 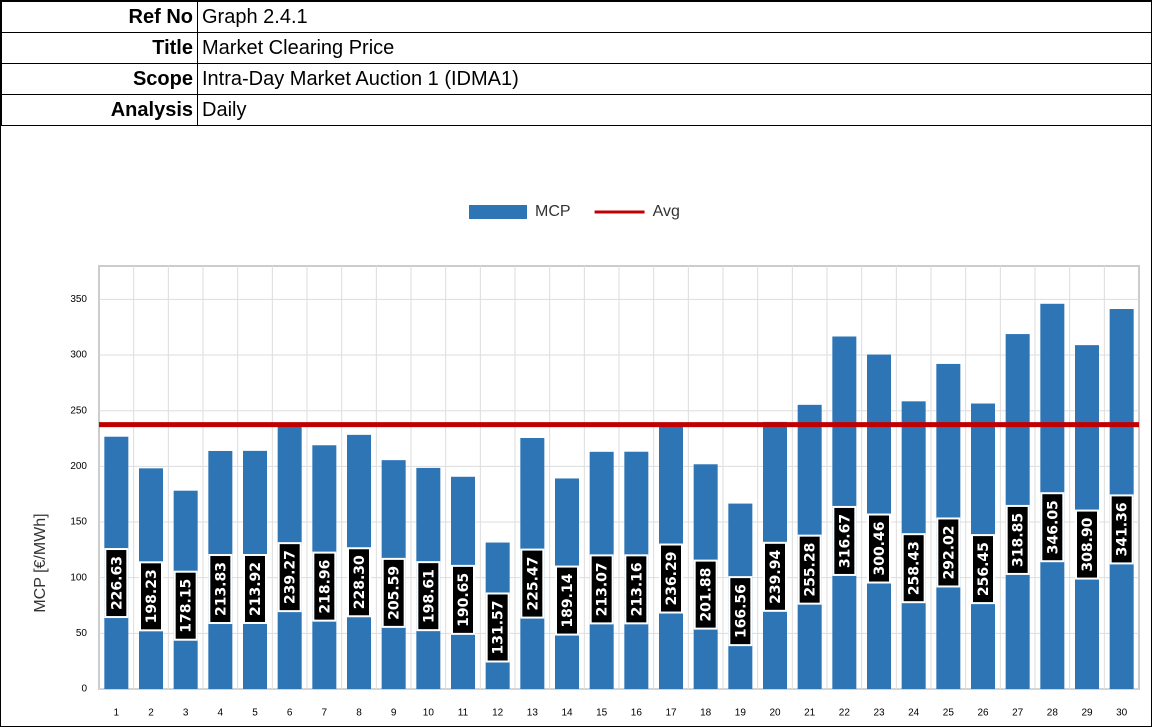 What do you see at coordinates (674, 110) in the screenshot?
I see `header-value: Daily` at bounding box center [674, 110].